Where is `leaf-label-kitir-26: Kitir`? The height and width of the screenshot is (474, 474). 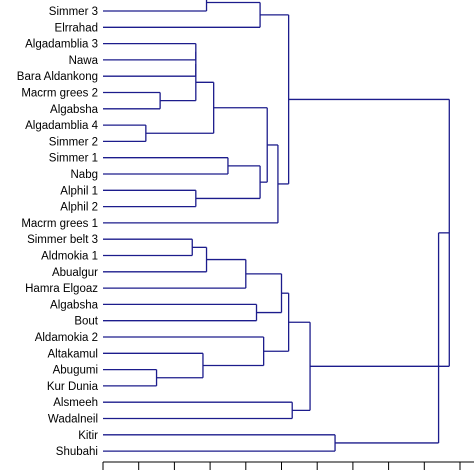
leaf-label-kitir-26: Kitir is located at coordinates (88, 436).